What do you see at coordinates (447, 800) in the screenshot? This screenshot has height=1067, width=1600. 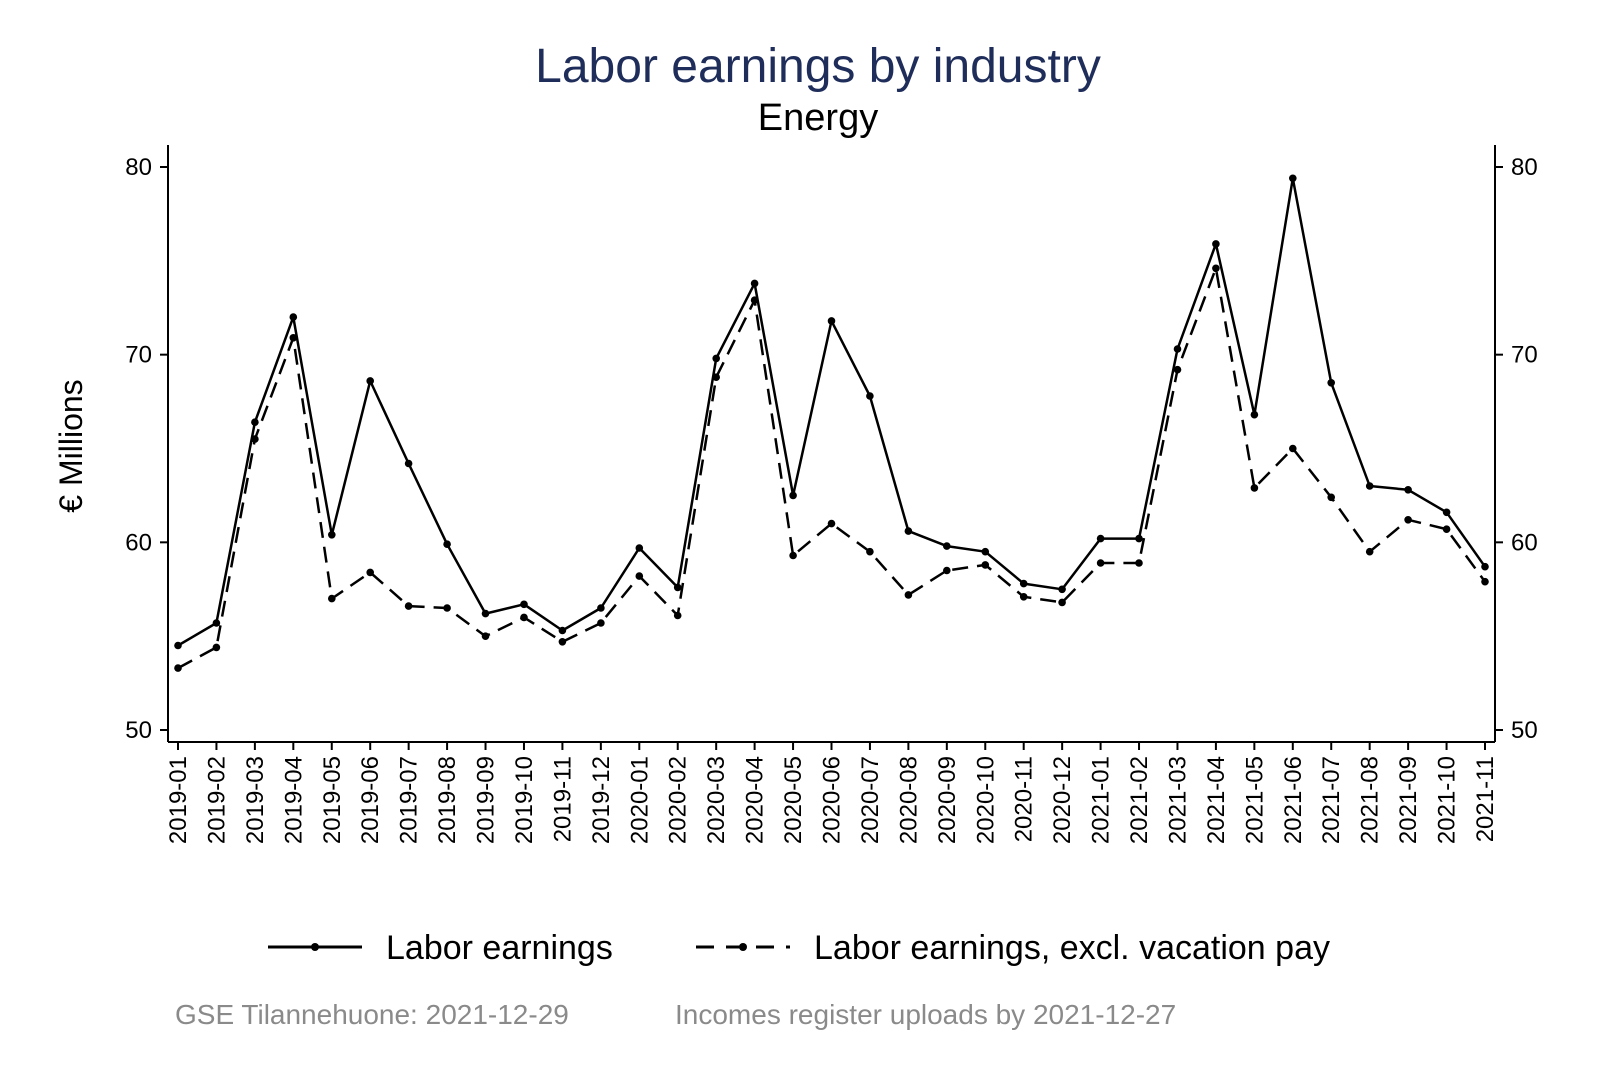 I see `x-tick-label-2019-08: 2019-08` at bounding box center [447, 800].